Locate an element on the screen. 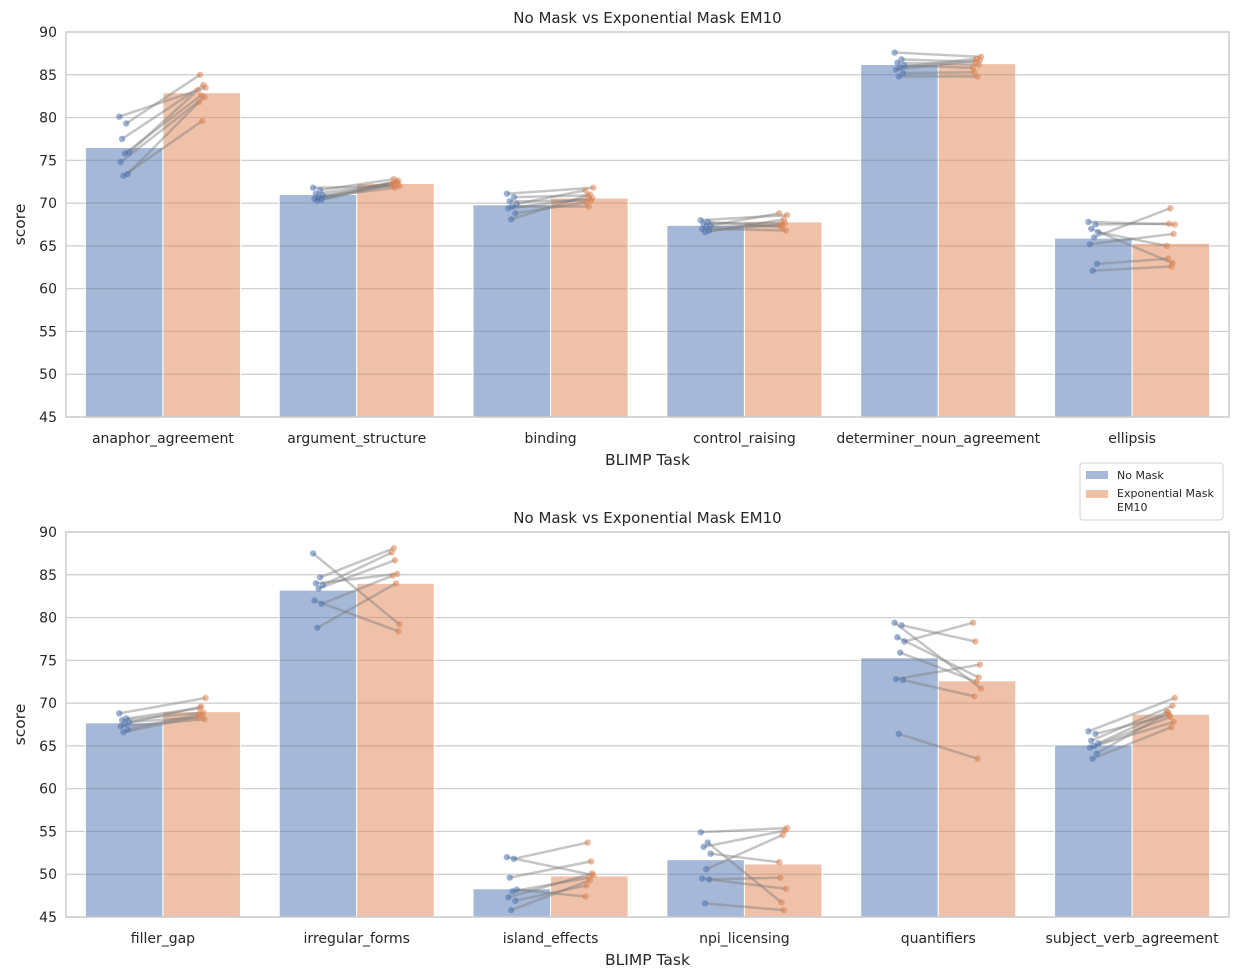  y-tick-label: 70 is located at coordinates (48, 204).